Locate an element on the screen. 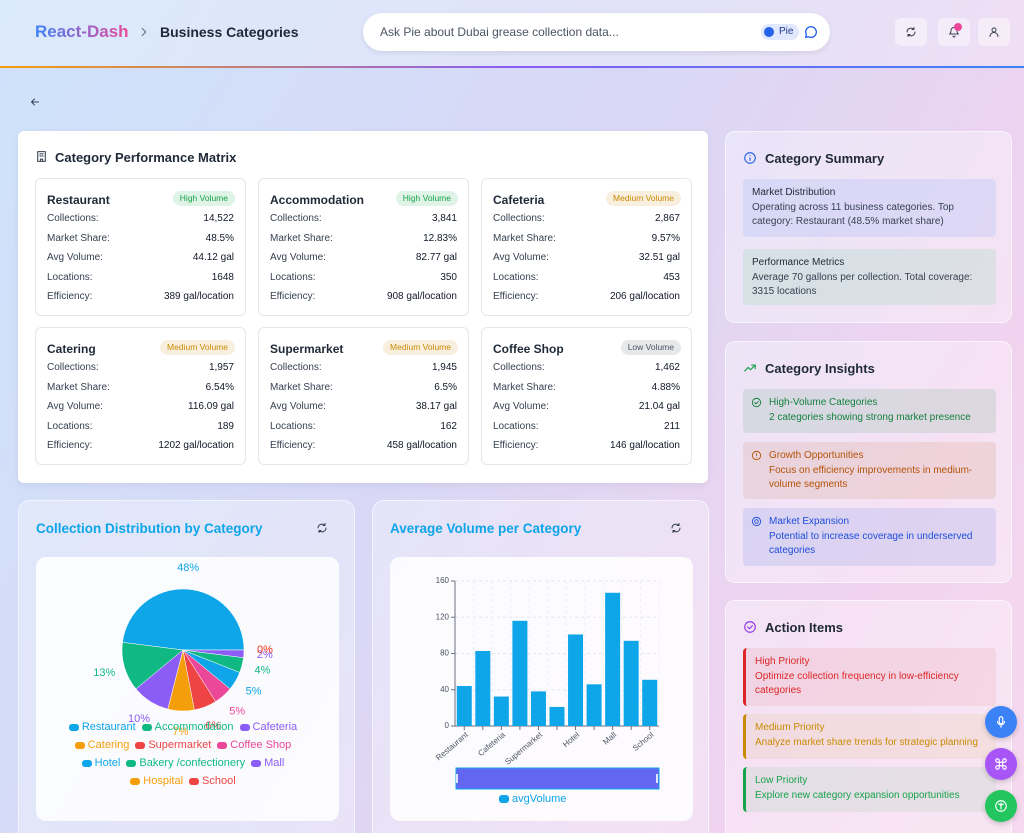  pie-slice is located at coordinates (213, 653).